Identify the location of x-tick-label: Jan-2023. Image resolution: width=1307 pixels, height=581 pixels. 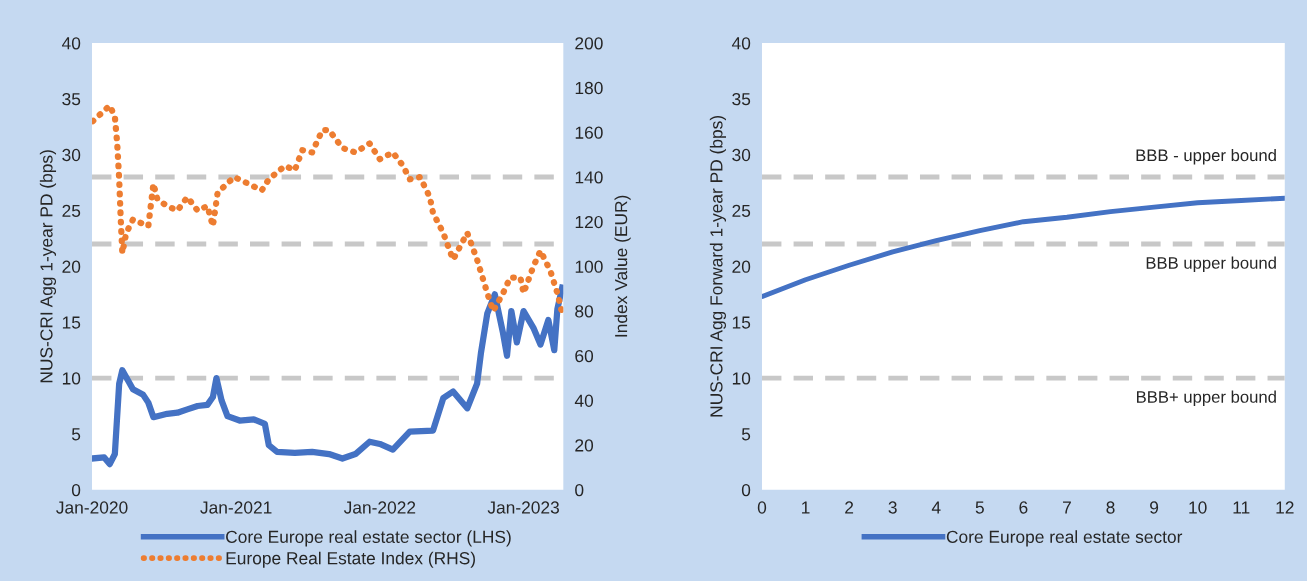
(523, 507).